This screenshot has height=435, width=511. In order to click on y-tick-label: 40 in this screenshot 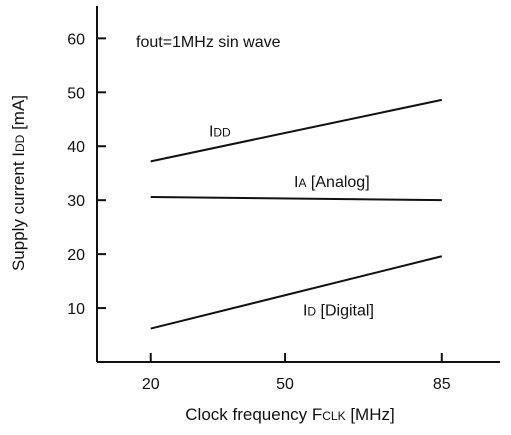, I will do `click(76, 147)`.